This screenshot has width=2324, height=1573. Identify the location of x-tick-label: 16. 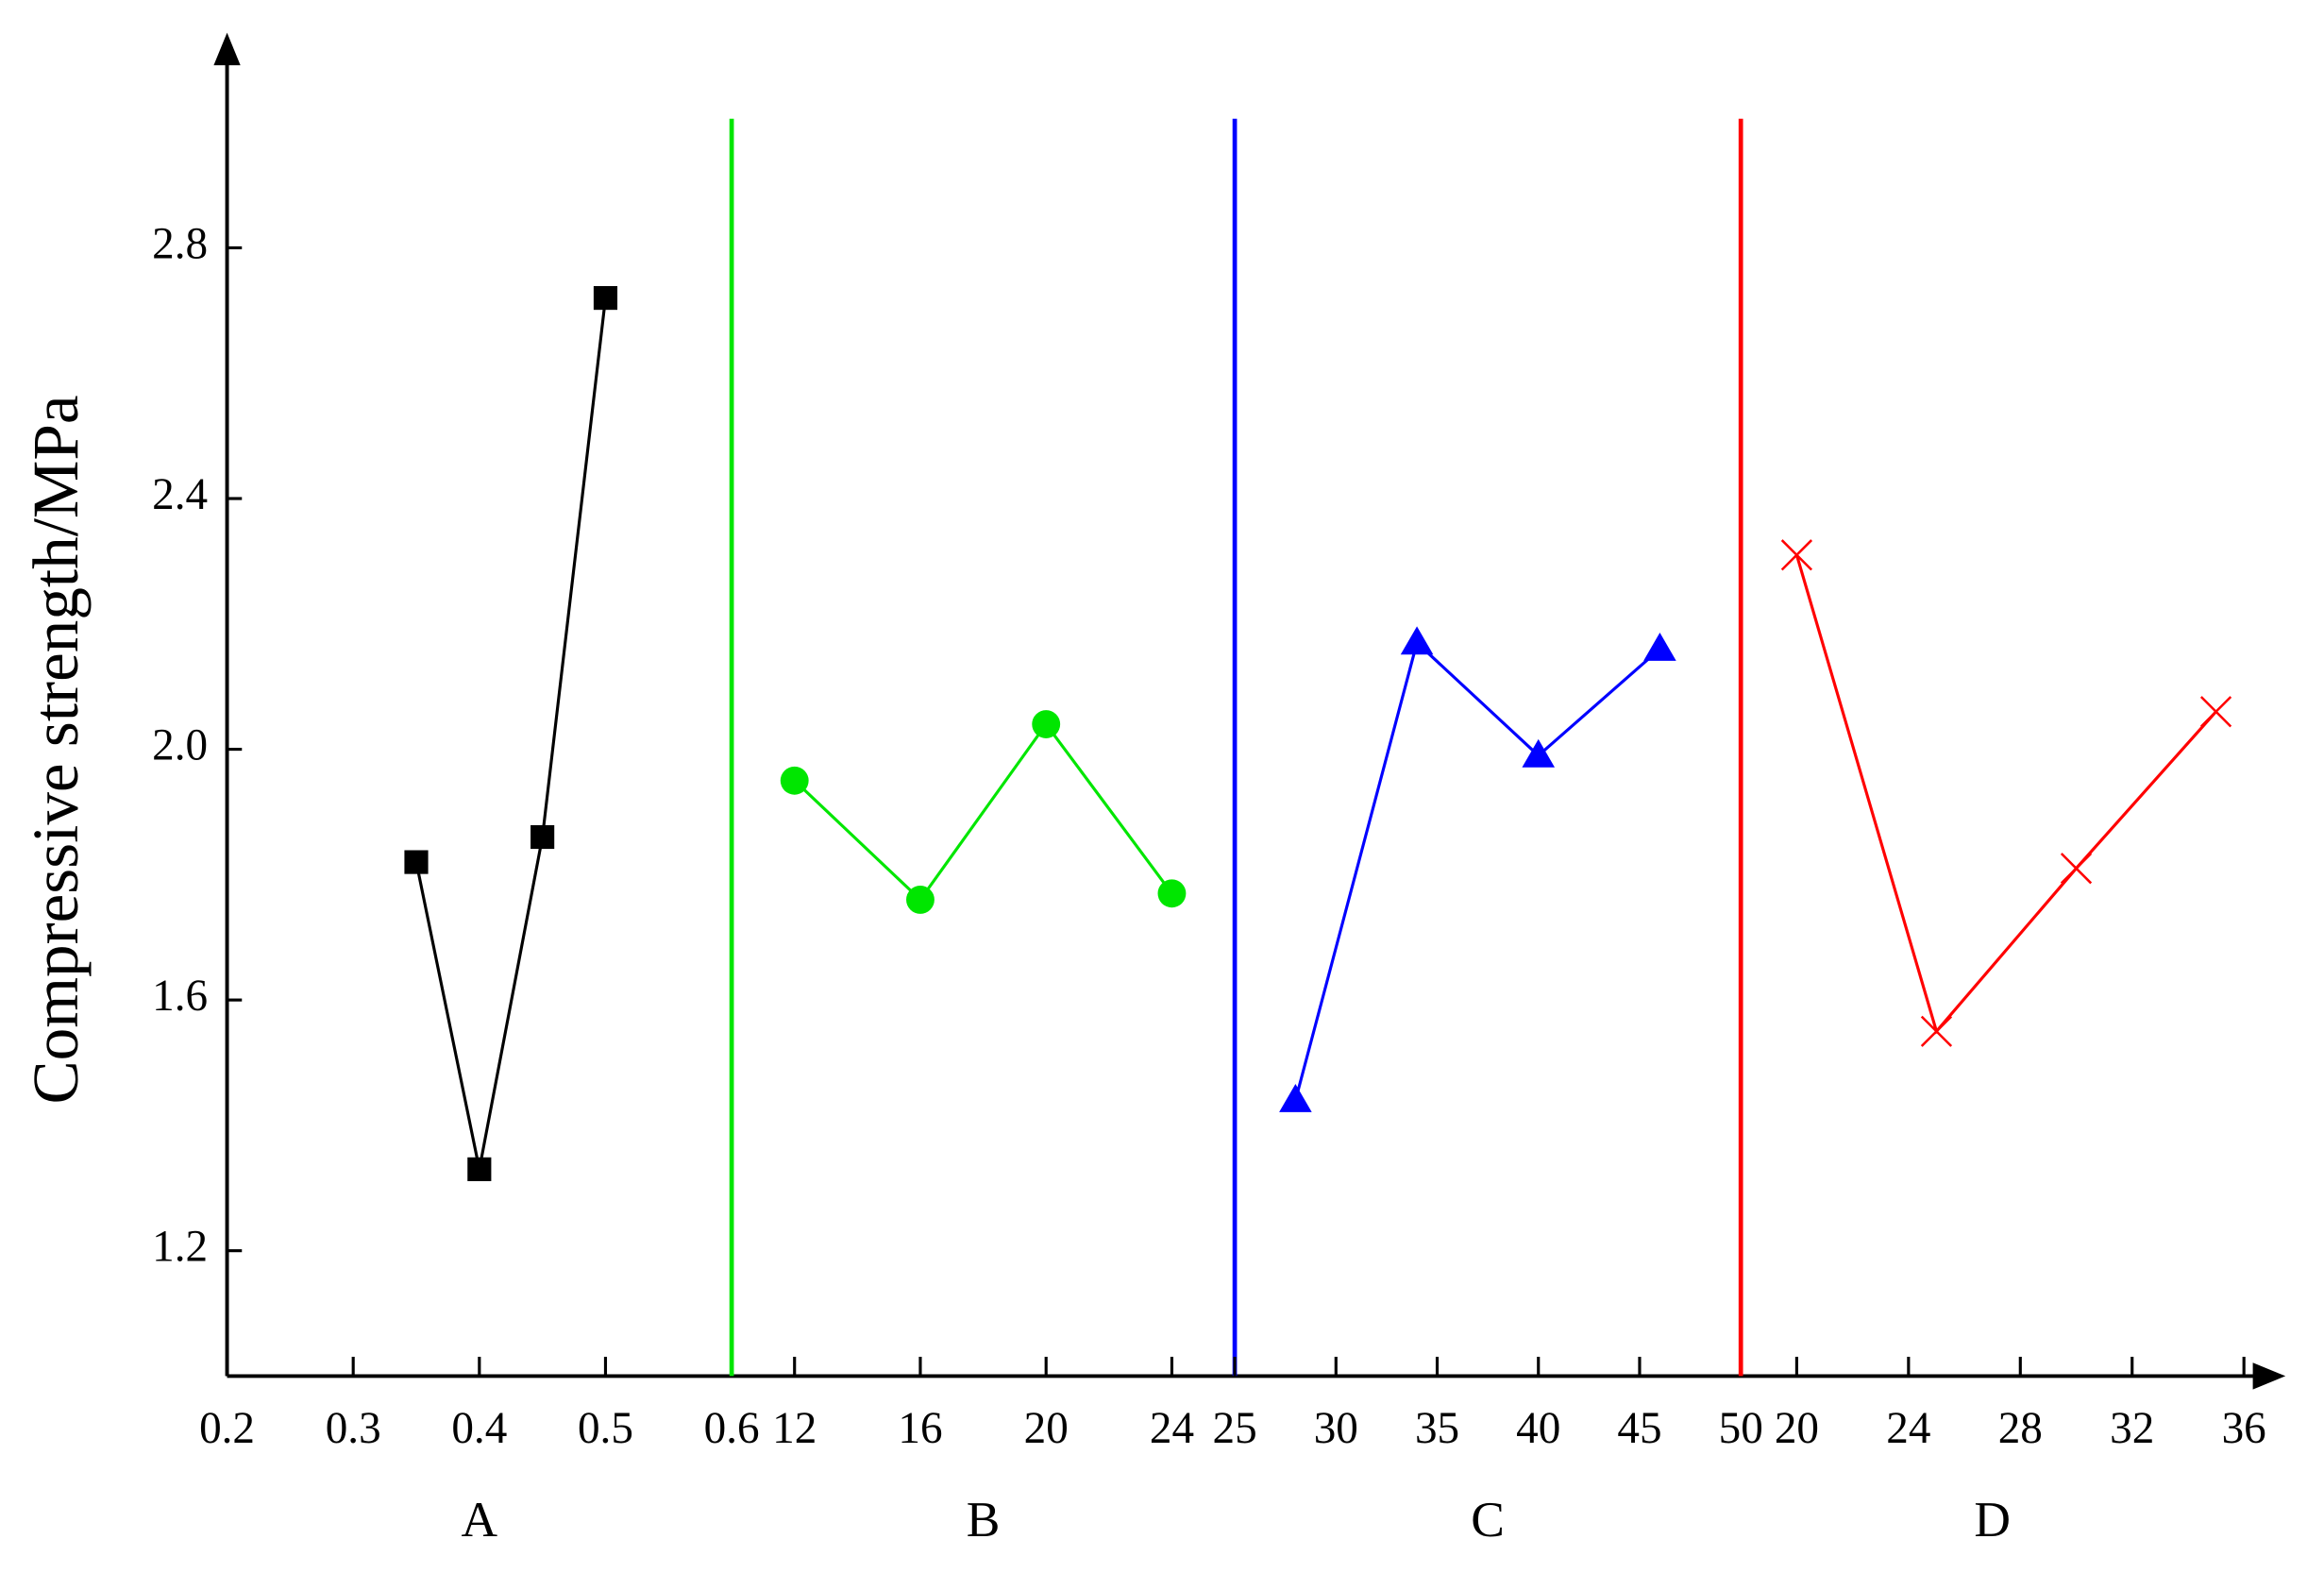
(920, 1428).